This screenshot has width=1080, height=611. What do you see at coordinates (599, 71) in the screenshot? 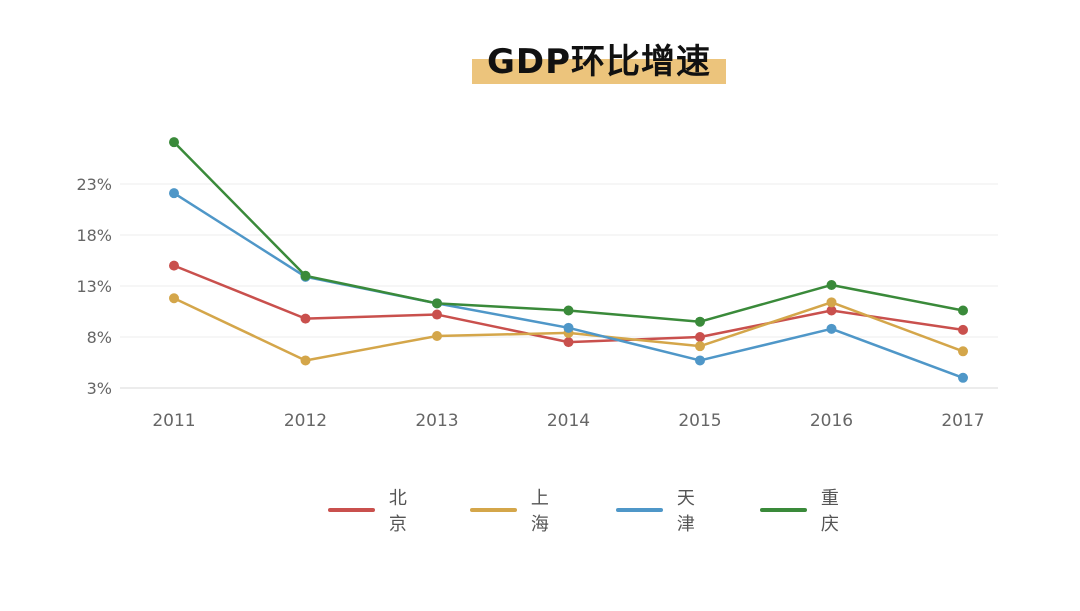
I see `title-highlight-bar` at bounding box center [599, 71].